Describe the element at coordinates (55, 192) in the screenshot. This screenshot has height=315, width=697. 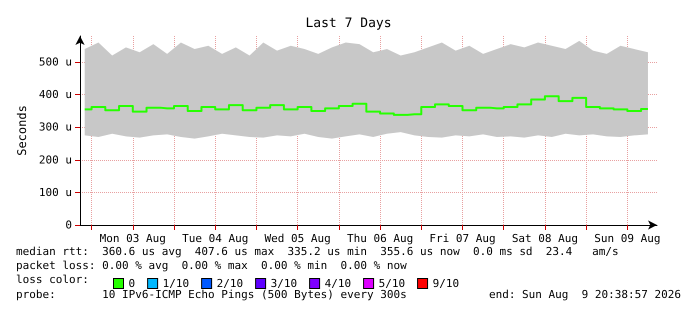
I see `y-tick-label: 100 u` at that location.